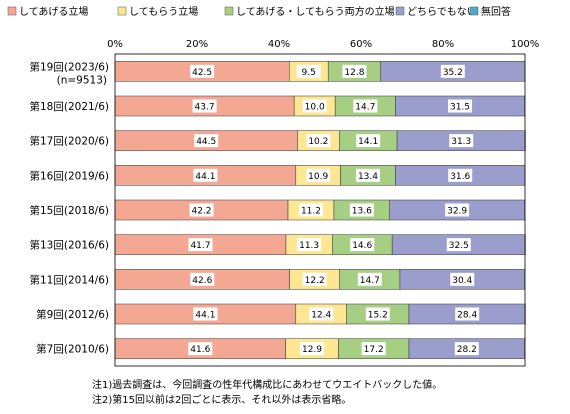 This screenshot has width=570, height=414. What do you see at coordinates (82, 80) in the screenshot?
I see `category-sublabel: (n=9513)` at bounding box center [82, 80].